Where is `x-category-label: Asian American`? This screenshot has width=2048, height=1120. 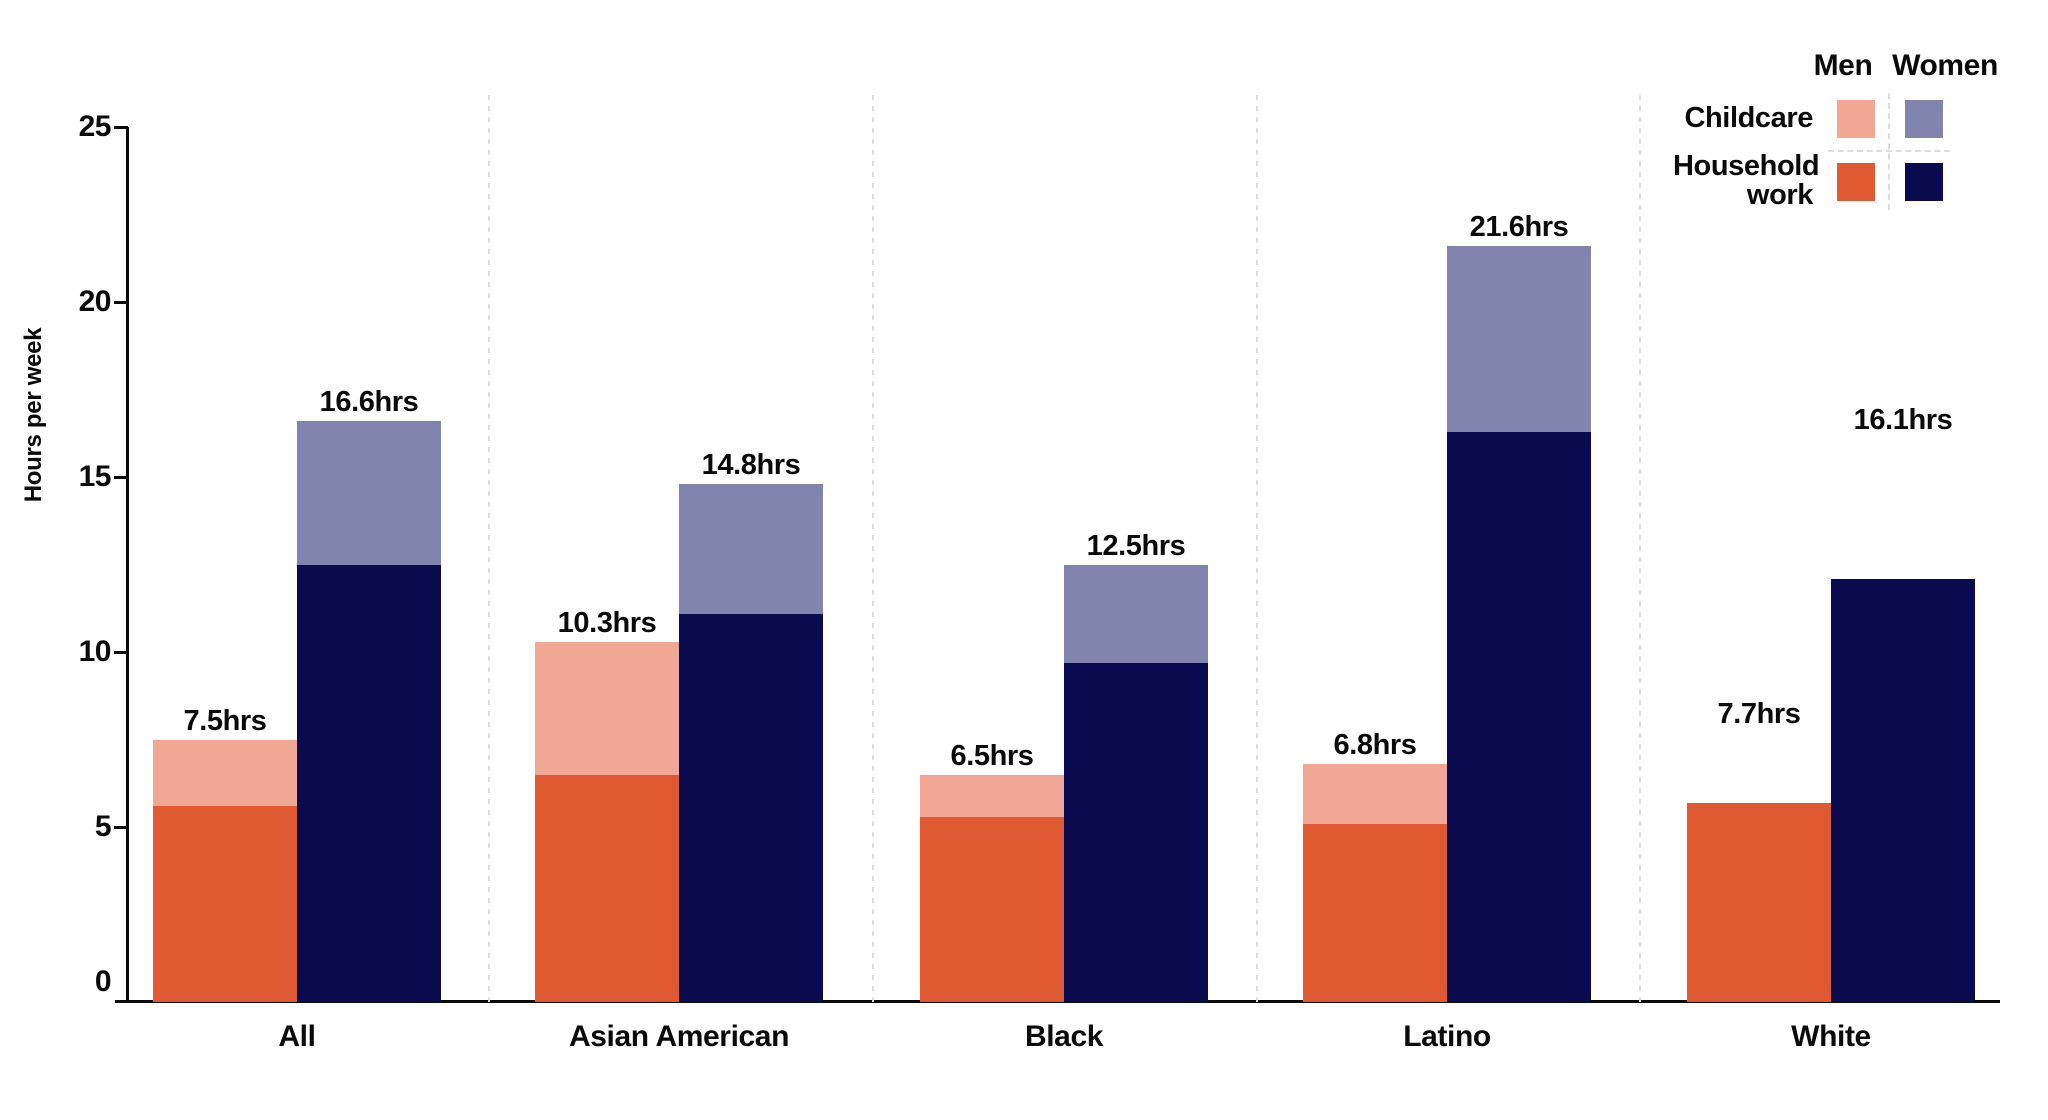
x-category-label: Asian American is located at coordinates (679, 1036).